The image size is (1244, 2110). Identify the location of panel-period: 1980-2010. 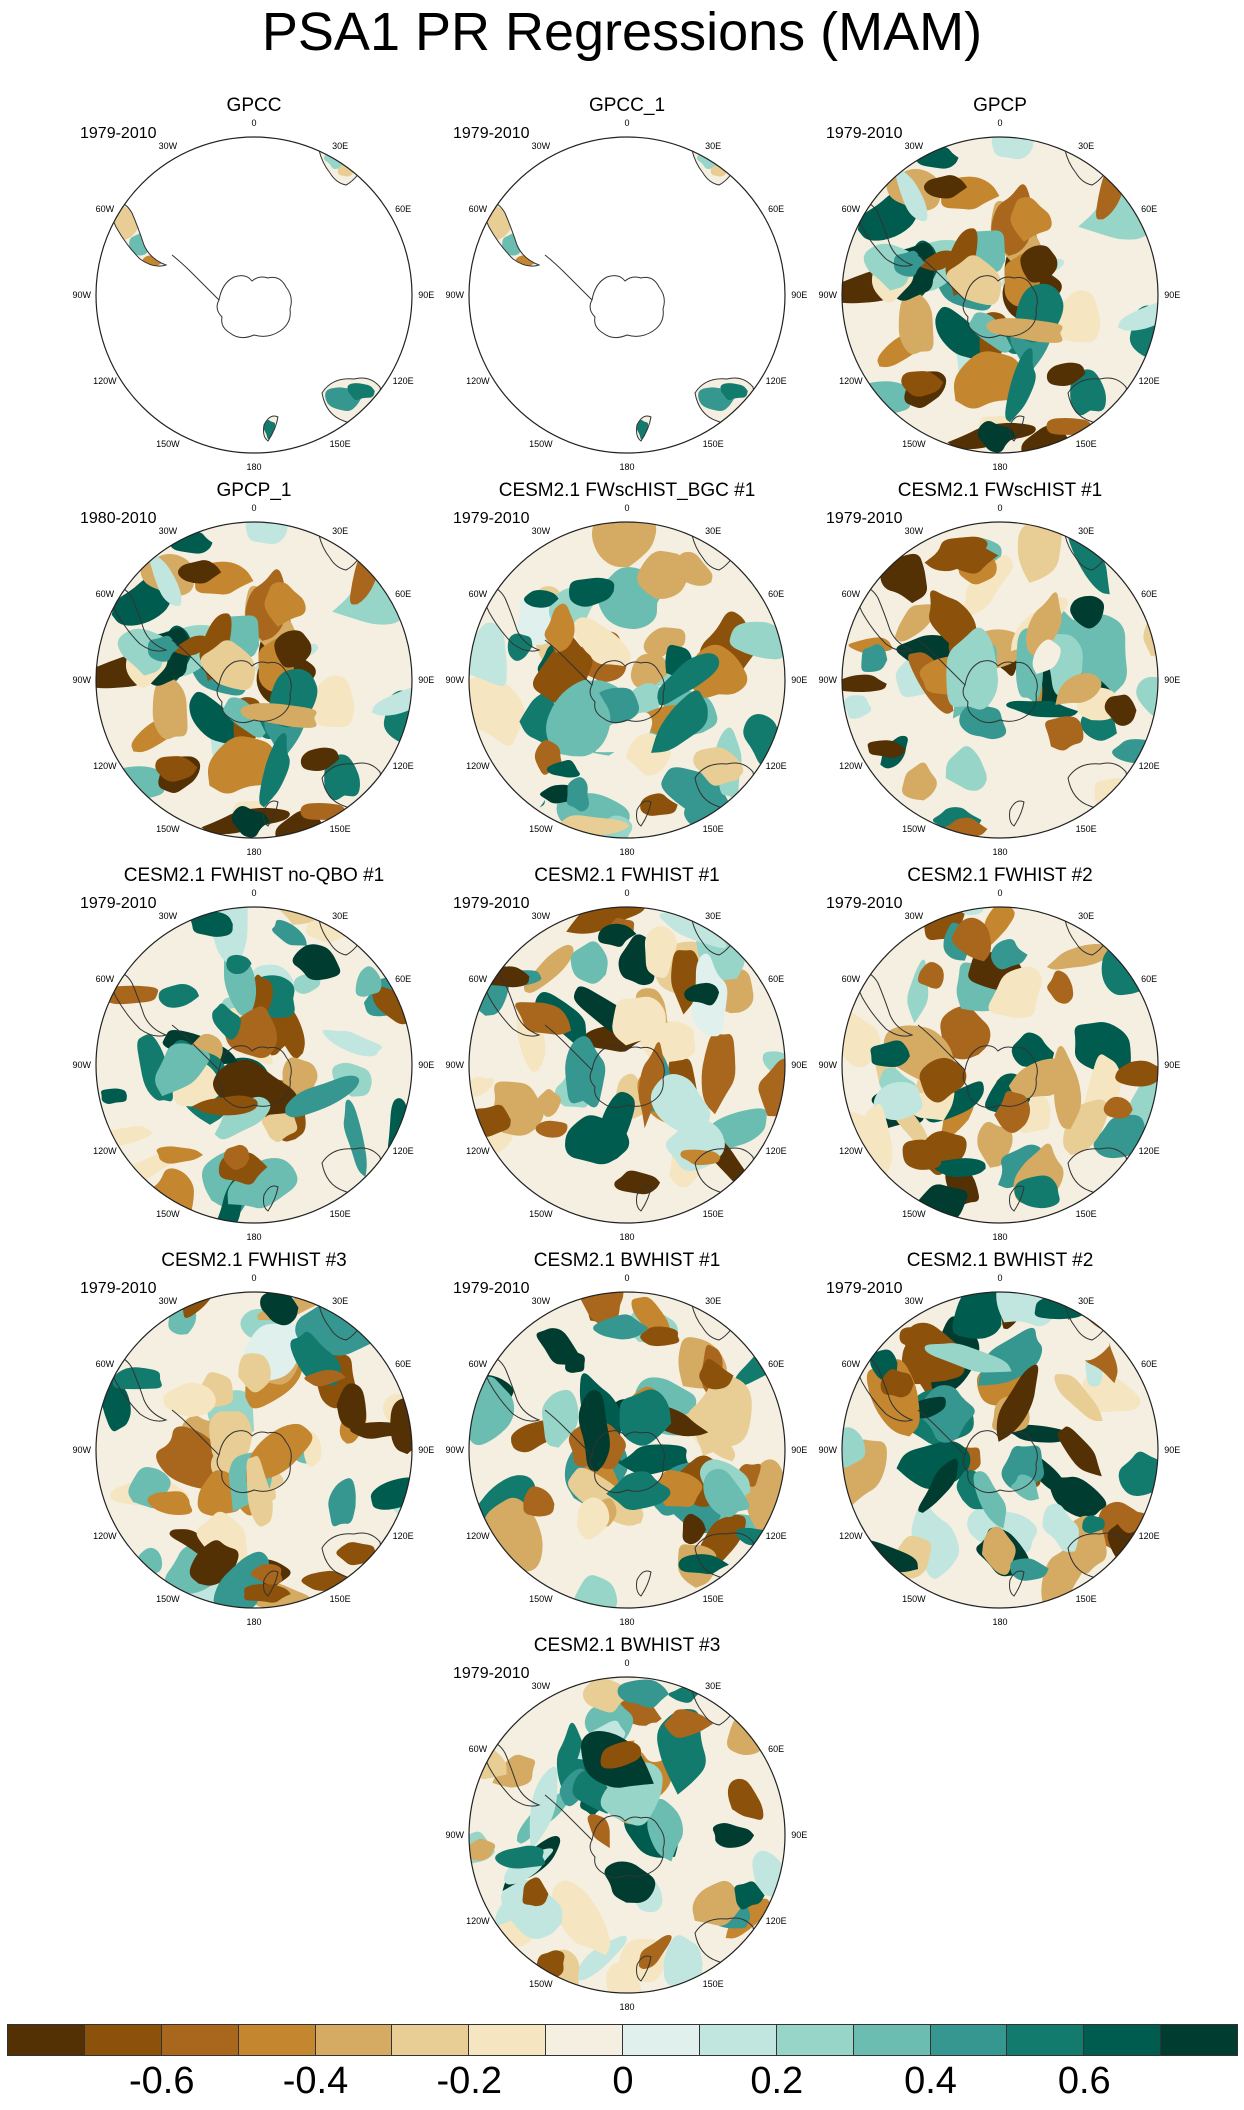
(118, 518).